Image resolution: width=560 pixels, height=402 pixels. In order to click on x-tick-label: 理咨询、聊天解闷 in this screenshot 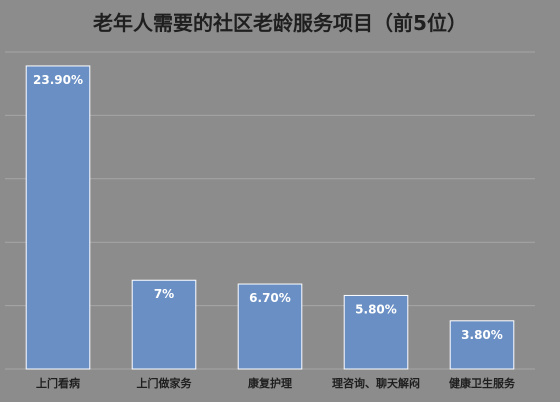, I will do `click(376, 383)`.